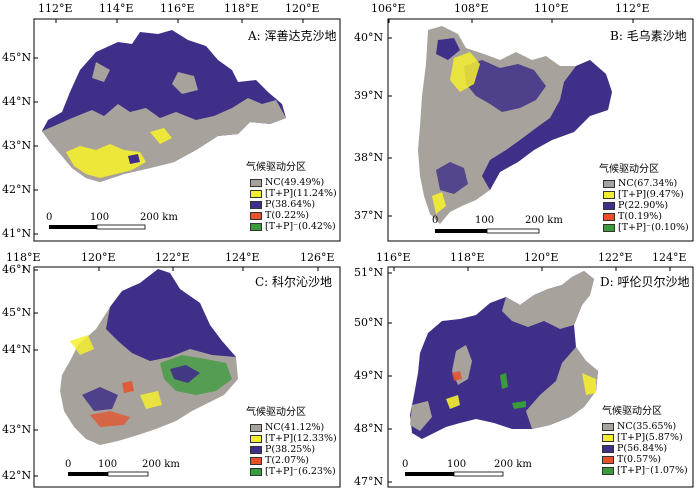 The image size is (700, 489). Describe the element at coordinates (369, 375) in the screenshot. I see `y-tick: 49°N` at that location.